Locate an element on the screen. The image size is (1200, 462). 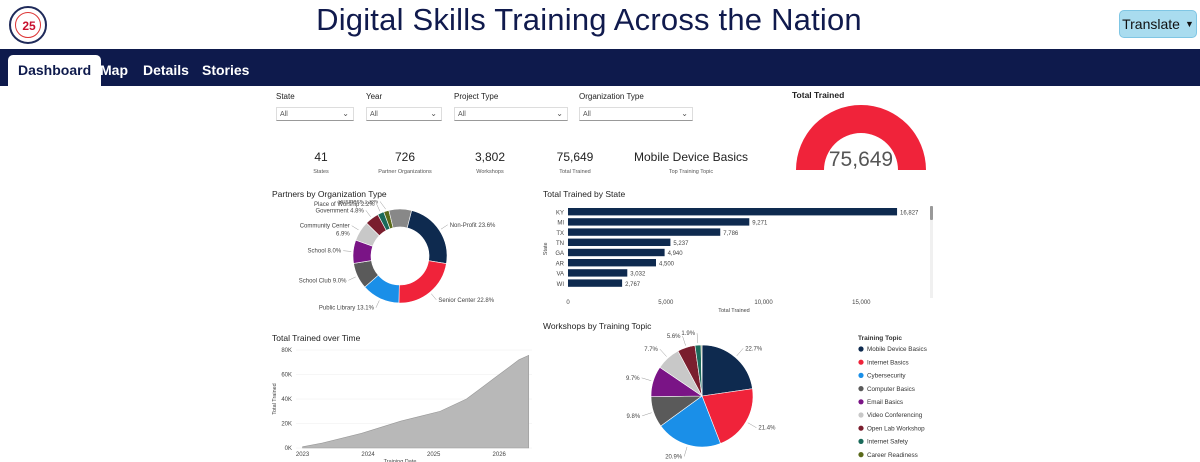
bar-category-label: VA is located at coordinates (560, 275).